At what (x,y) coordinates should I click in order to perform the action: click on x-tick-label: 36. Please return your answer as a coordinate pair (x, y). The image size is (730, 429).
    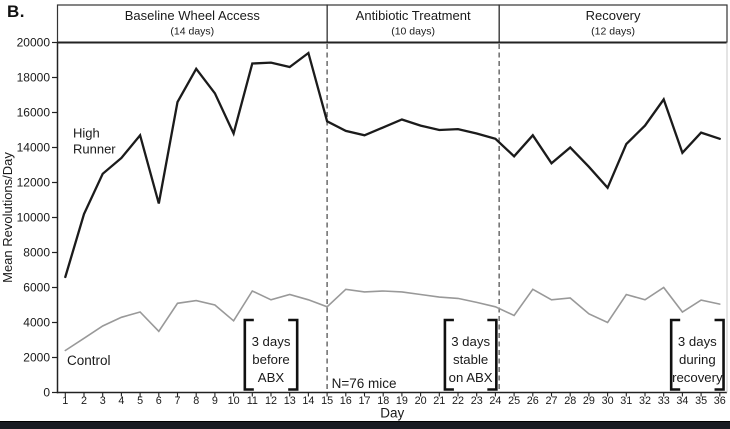
    Looking at the image, I should click on (720, 401).